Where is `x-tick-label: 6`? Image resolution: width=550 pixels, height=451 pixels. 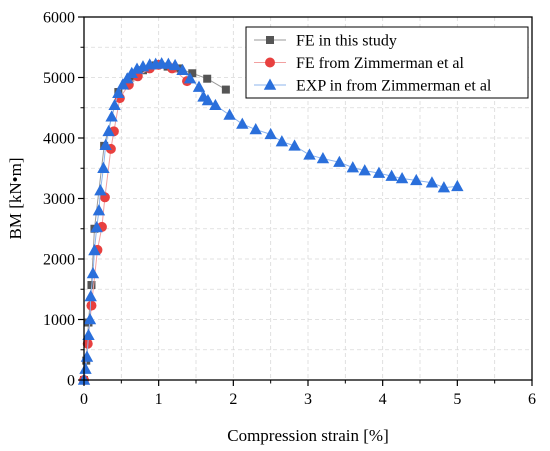 x-tick-label: 6 is located at coordinates (532, 399).